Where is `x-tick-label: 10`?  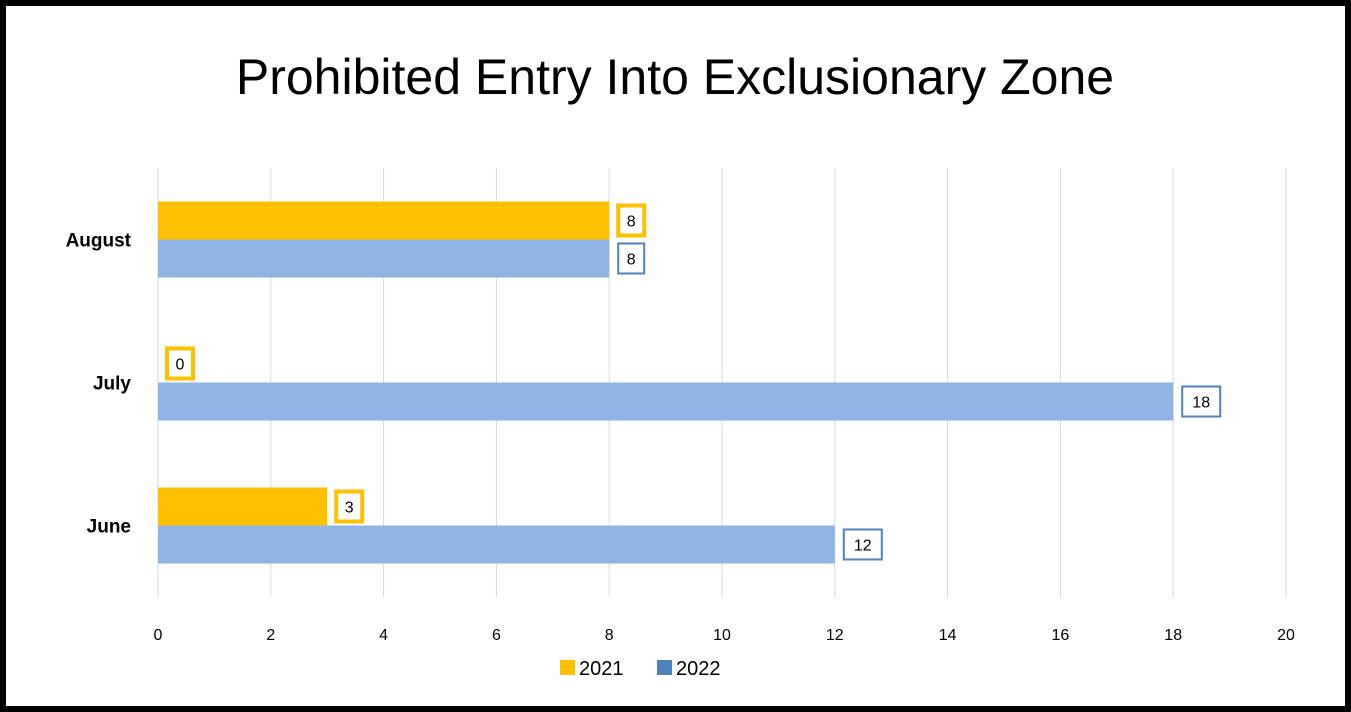
x-tick-label: 10 is located at coordinates (722, 635).